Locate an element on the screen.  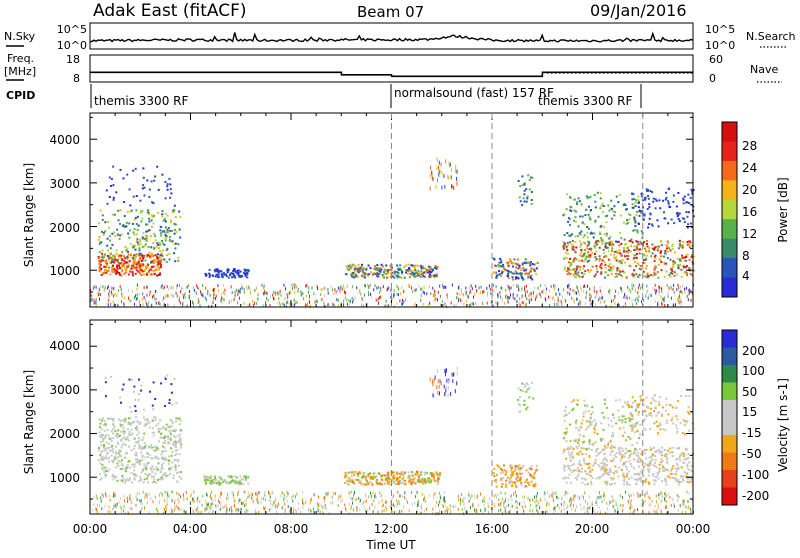
nsearch-label: N.Search is located at coordinates (771, 36).